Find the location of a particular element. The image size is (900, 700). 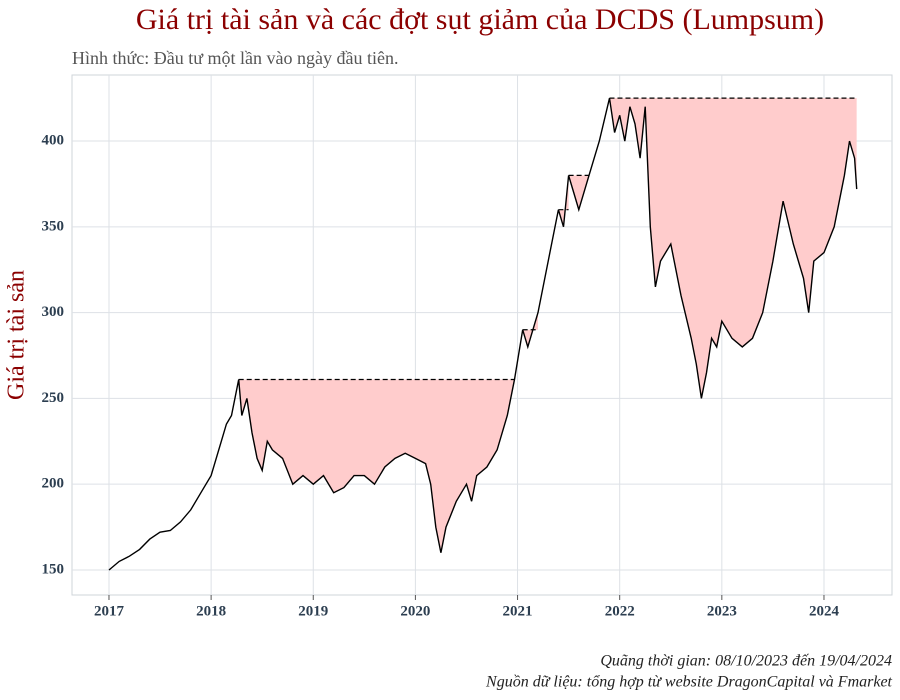

x-tick-label: 2017 is located at coordinates (109, 611).